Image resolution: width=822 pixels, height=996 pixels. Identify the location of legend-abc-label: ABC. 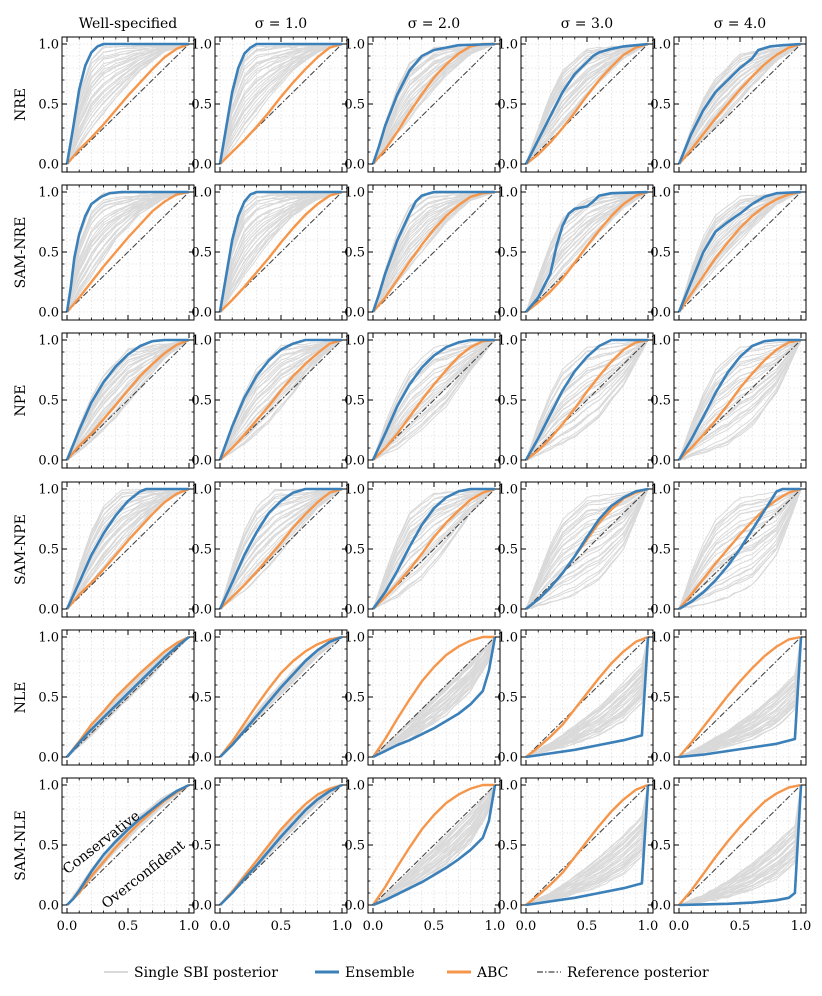
(492, 973).